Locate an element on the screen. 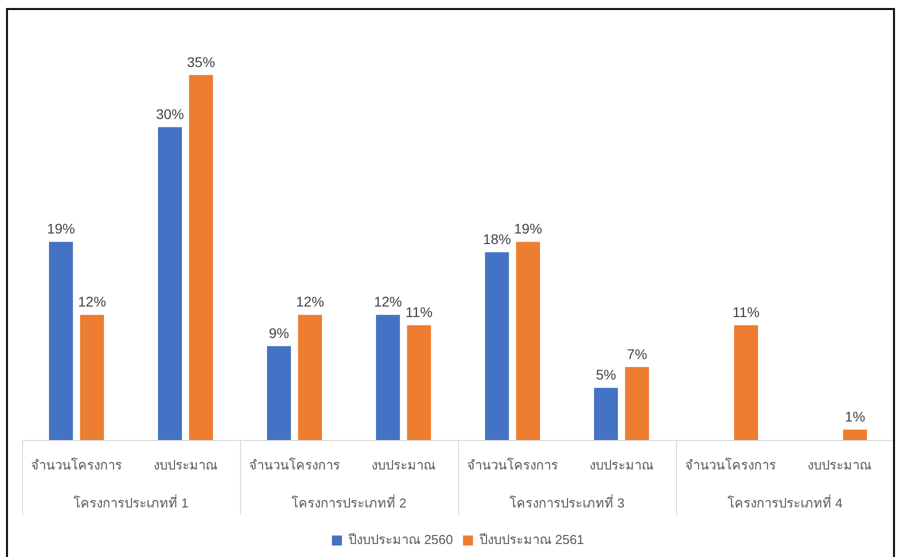 The width and height of the screenshot is (898, 557). data-label: 7% is located at coordinates (637, 354).